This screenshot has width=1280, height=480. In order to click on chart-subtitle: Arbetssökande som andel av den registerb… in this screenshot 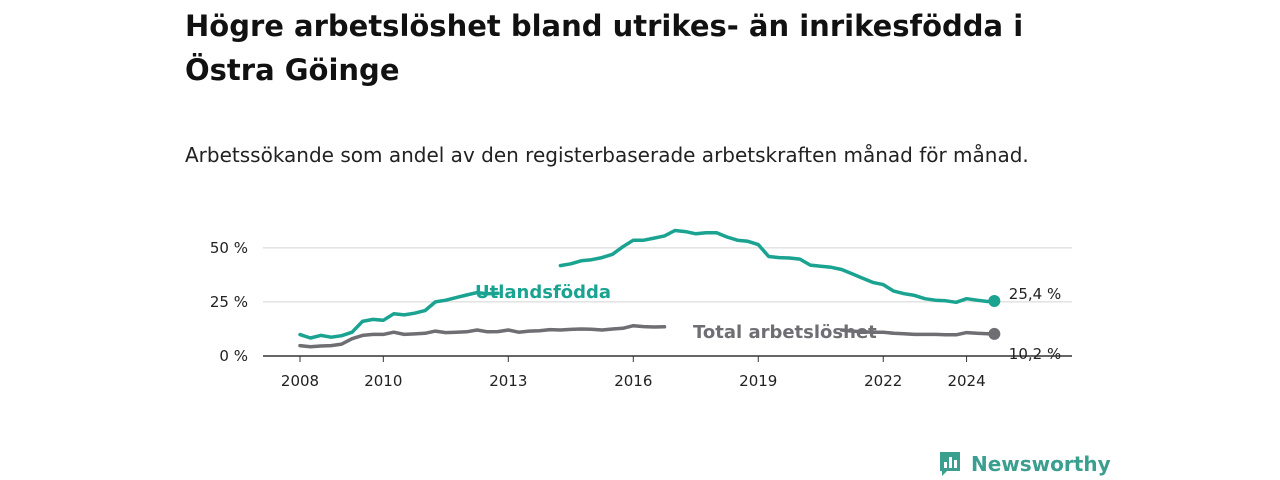, I will do `click(607, 155)`.